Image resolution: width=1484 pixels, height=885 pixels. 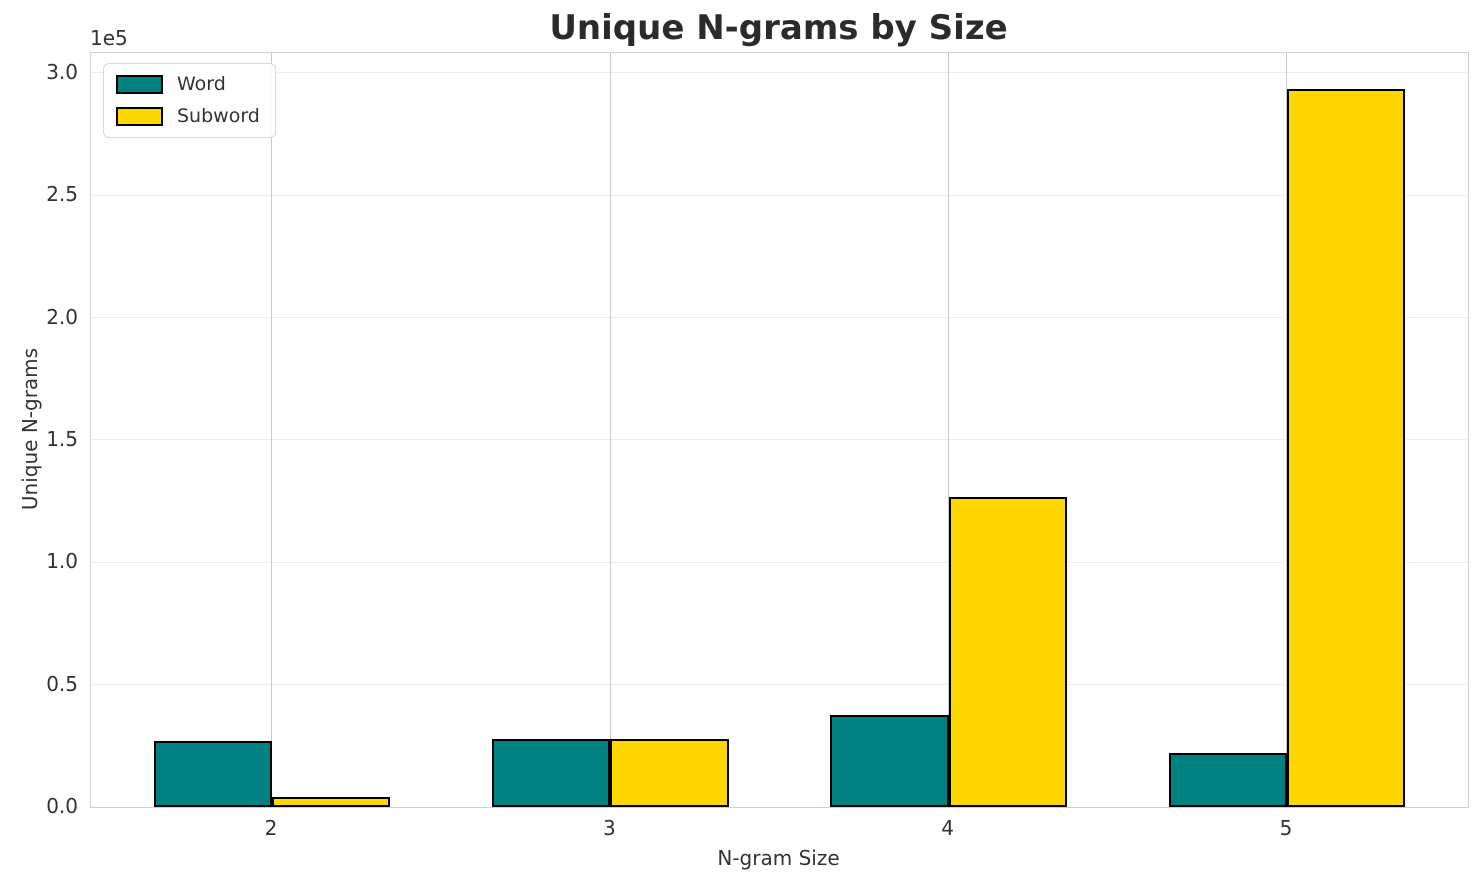 I want to click on chart-title: Unique N-grams by Size, so click(x=778, y=28).